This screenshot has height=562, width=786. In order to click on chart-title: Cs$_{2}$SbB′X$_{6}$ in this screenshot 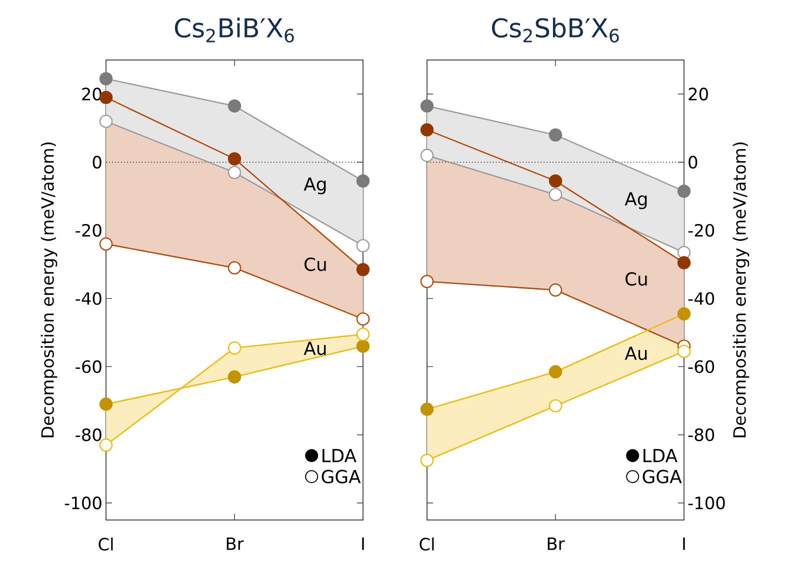, I will do `click(555, 30)`.